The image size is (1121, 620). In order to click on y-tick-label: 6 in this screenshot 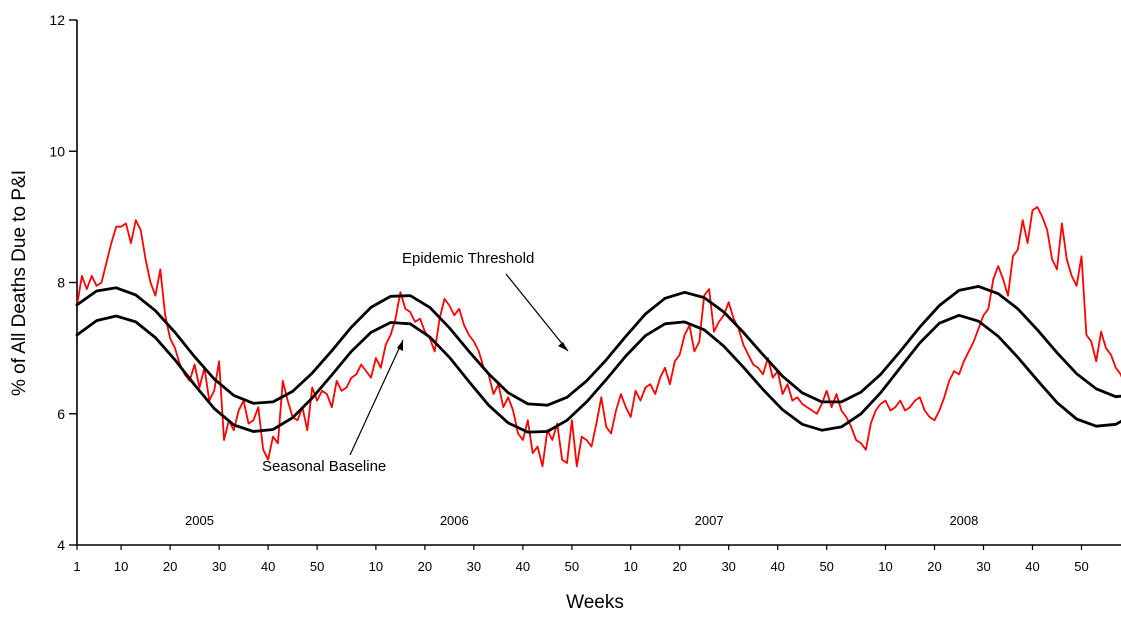, I will do `click(61, 414)`.